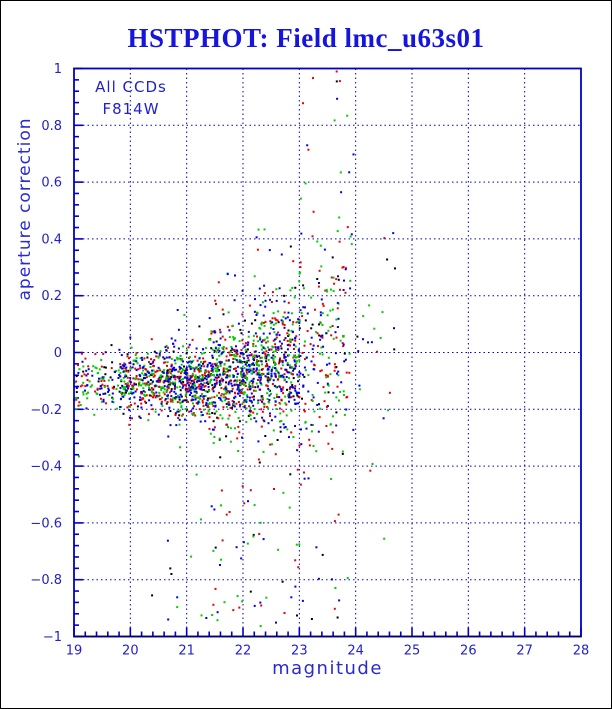 Image resolution: width=612 pixels, height=709 pixels. Describe the element at coordinates (130, 651) in the screenshot. I see `x-tick-label: 20` at that location.